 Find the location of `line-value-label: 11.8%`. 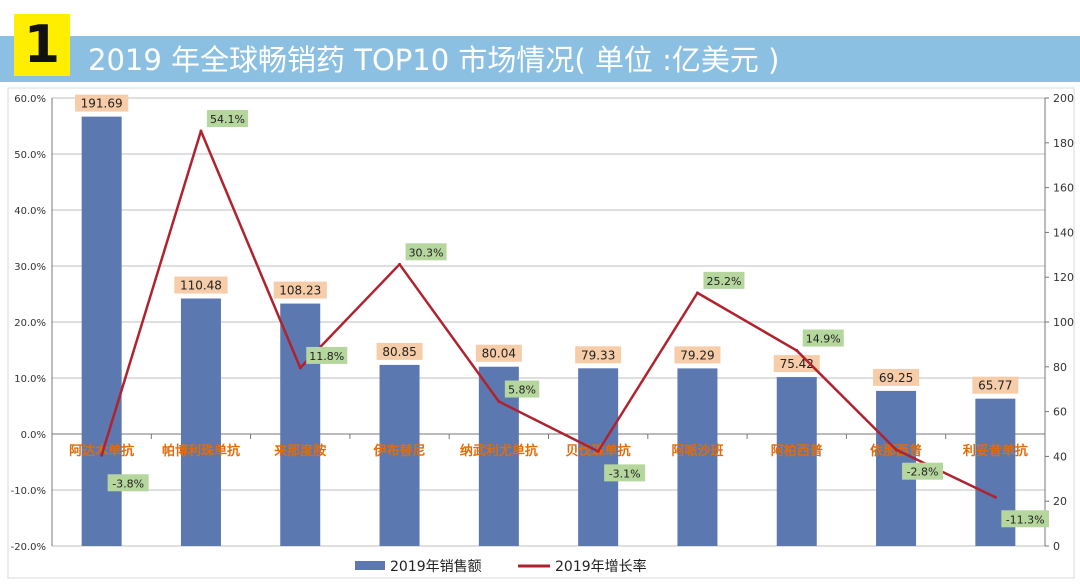

line-value-label: 11.8% is located at coordinates (326, 356).